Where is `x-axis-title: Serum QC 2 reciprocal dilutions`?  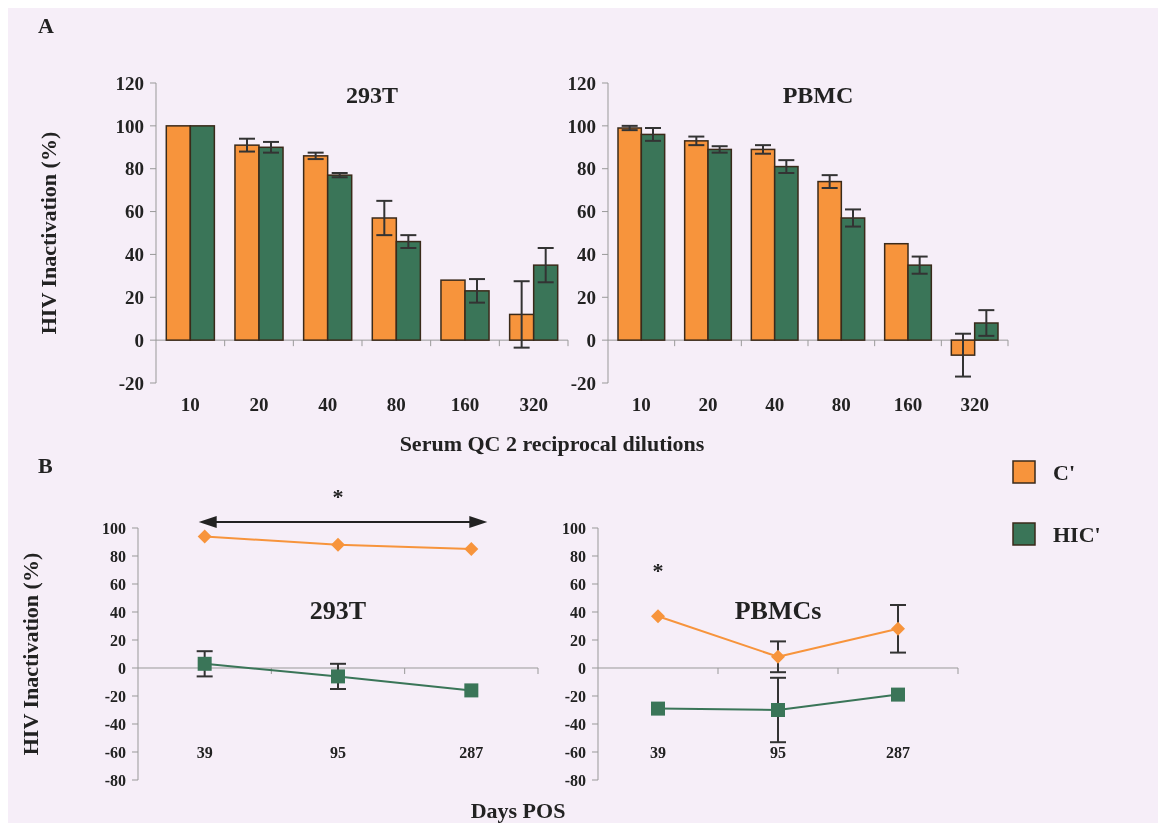
x-axis-title: Serum QC 2 reciprocal dilutions is located at coordinates (552, 443).